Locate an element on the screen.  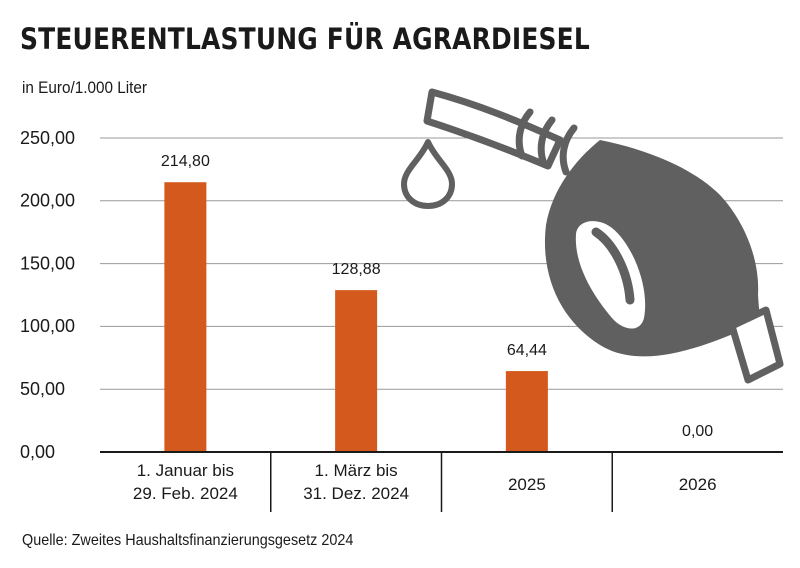
nozzle-body is located at coordinates (652, 248).